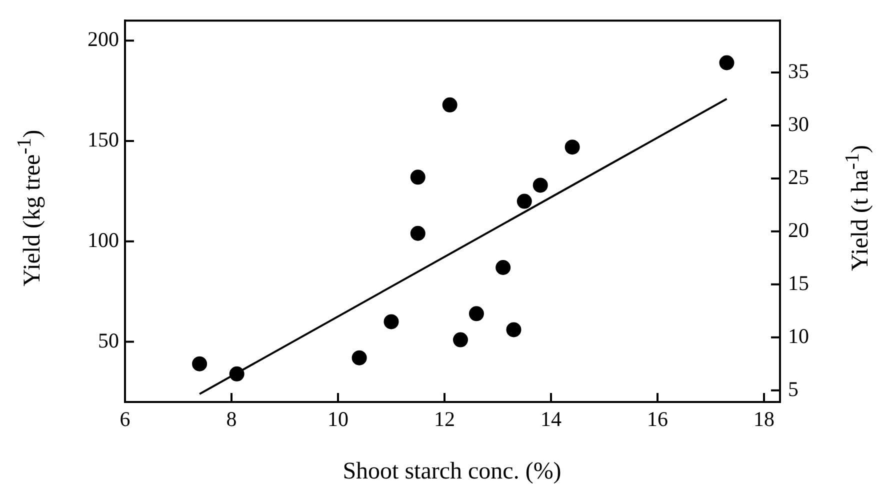  I want to click on x-tick-label: 6, so click(125, 419).